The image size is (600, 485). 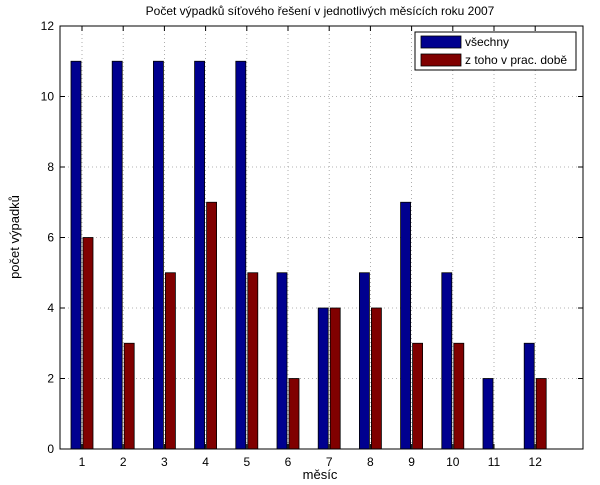 What do you see at coordinates (50, 379) in the screenshot?
I see `y-tick-label: 2` at bounding box center [50, 379].